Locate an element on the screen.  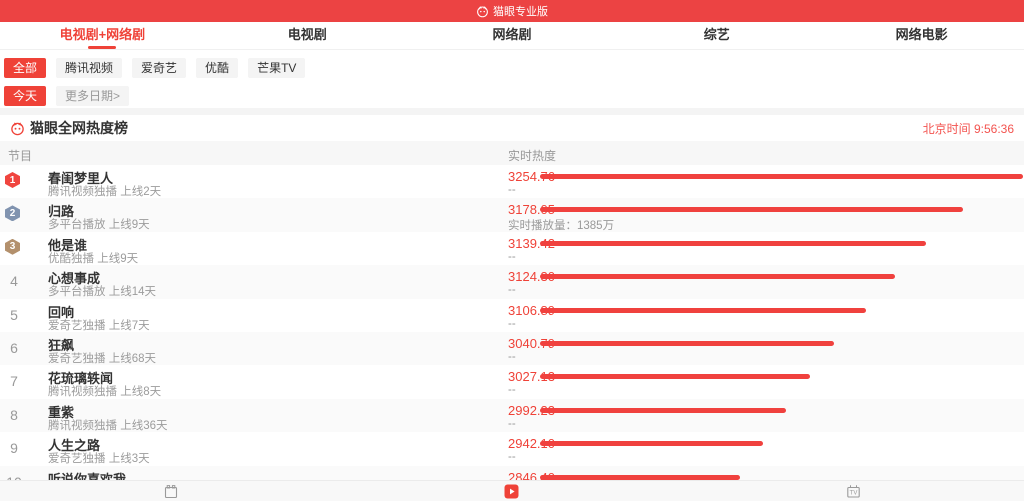
tab-variety: 综艺 is located at coordinates (716, 34).